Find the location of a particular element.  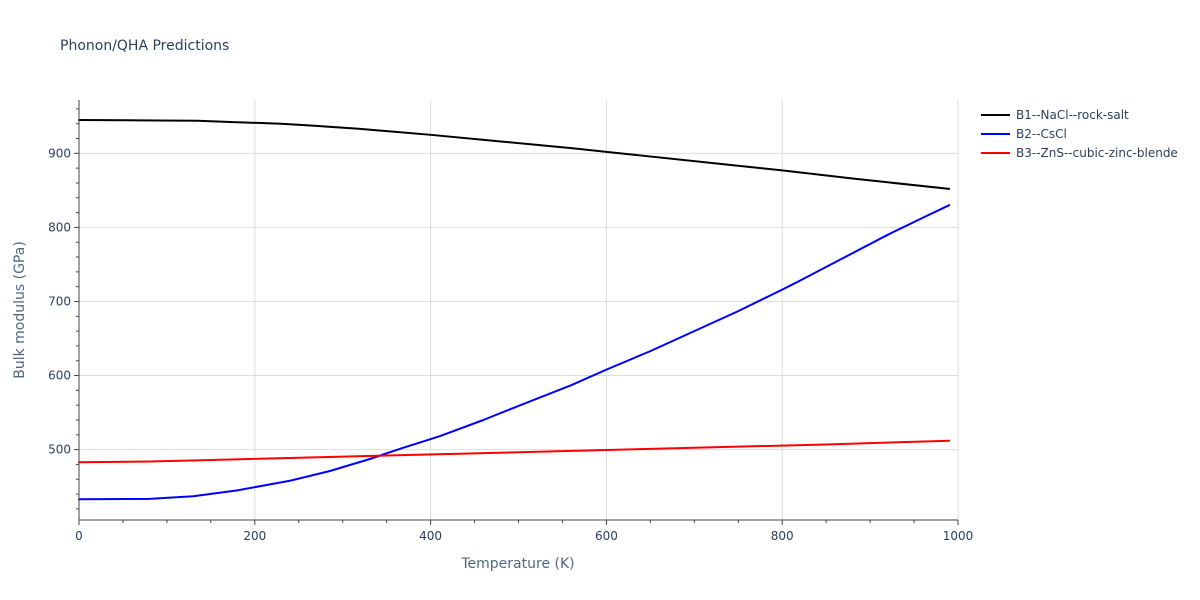

x-tick-label: 0 is located at coordinates (79, 536).